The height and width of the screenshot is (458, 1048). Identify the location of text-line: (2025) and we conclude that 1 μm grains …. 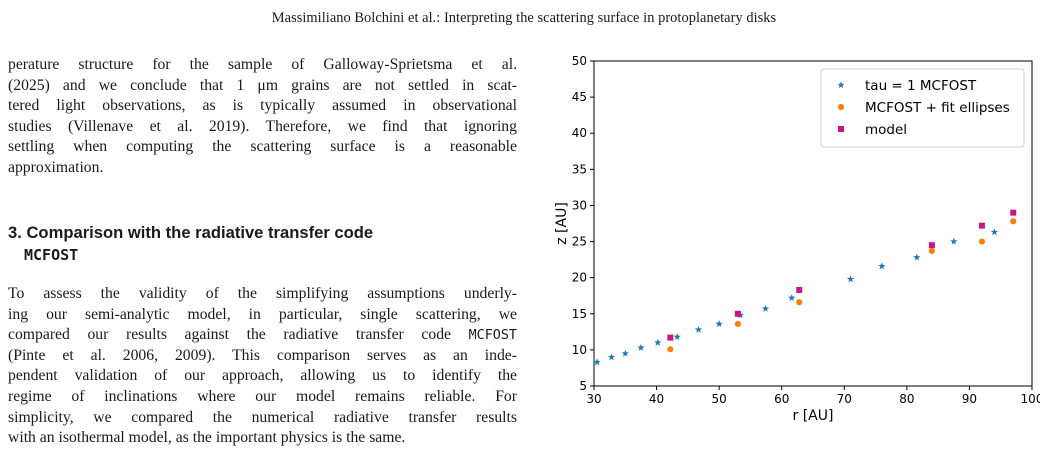
(262, 85).